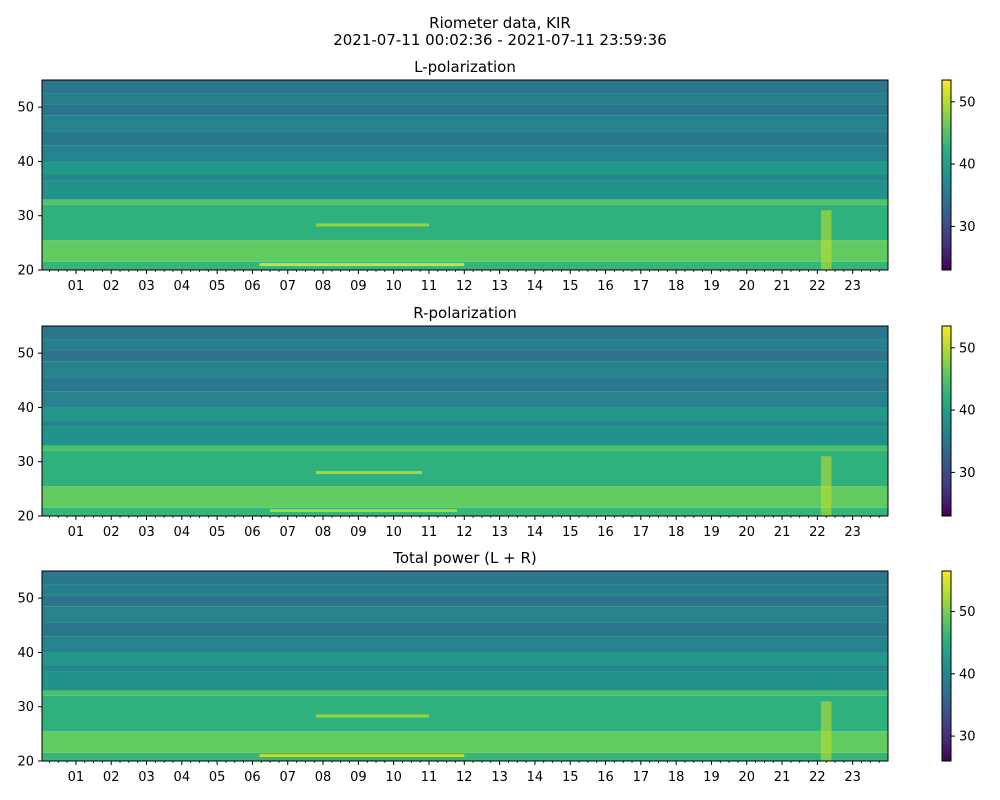  I want to click on x-tick-label: 09, so click(358, 286).